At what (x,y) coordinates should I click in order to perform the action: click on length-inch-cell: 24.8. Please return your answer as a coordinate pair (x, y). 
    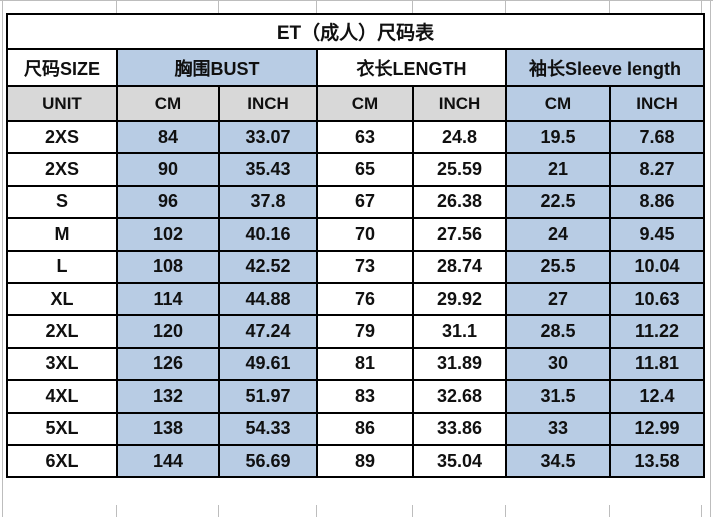
    Looking at the image, I should click on (459, 137).